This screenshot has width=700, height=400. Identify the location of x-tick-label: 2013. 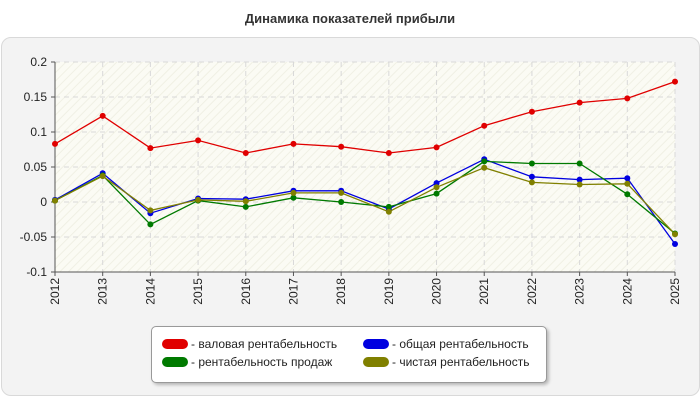
(103, 291).